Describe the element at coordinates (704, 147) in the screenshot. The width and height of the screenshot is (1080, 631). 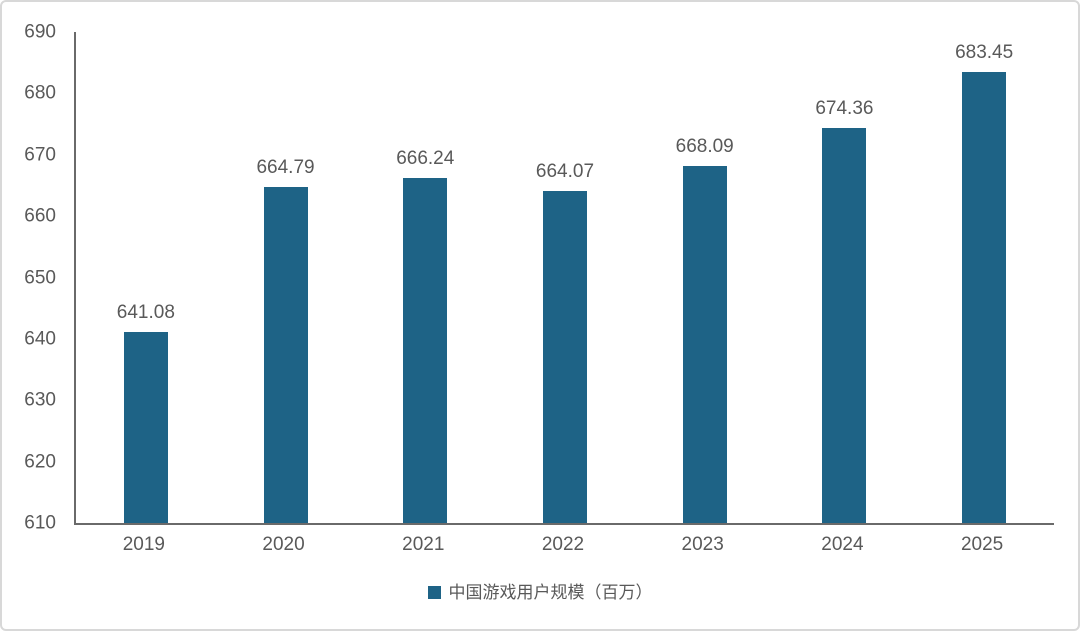
I see `bar-value-label: 668.09` at that location.